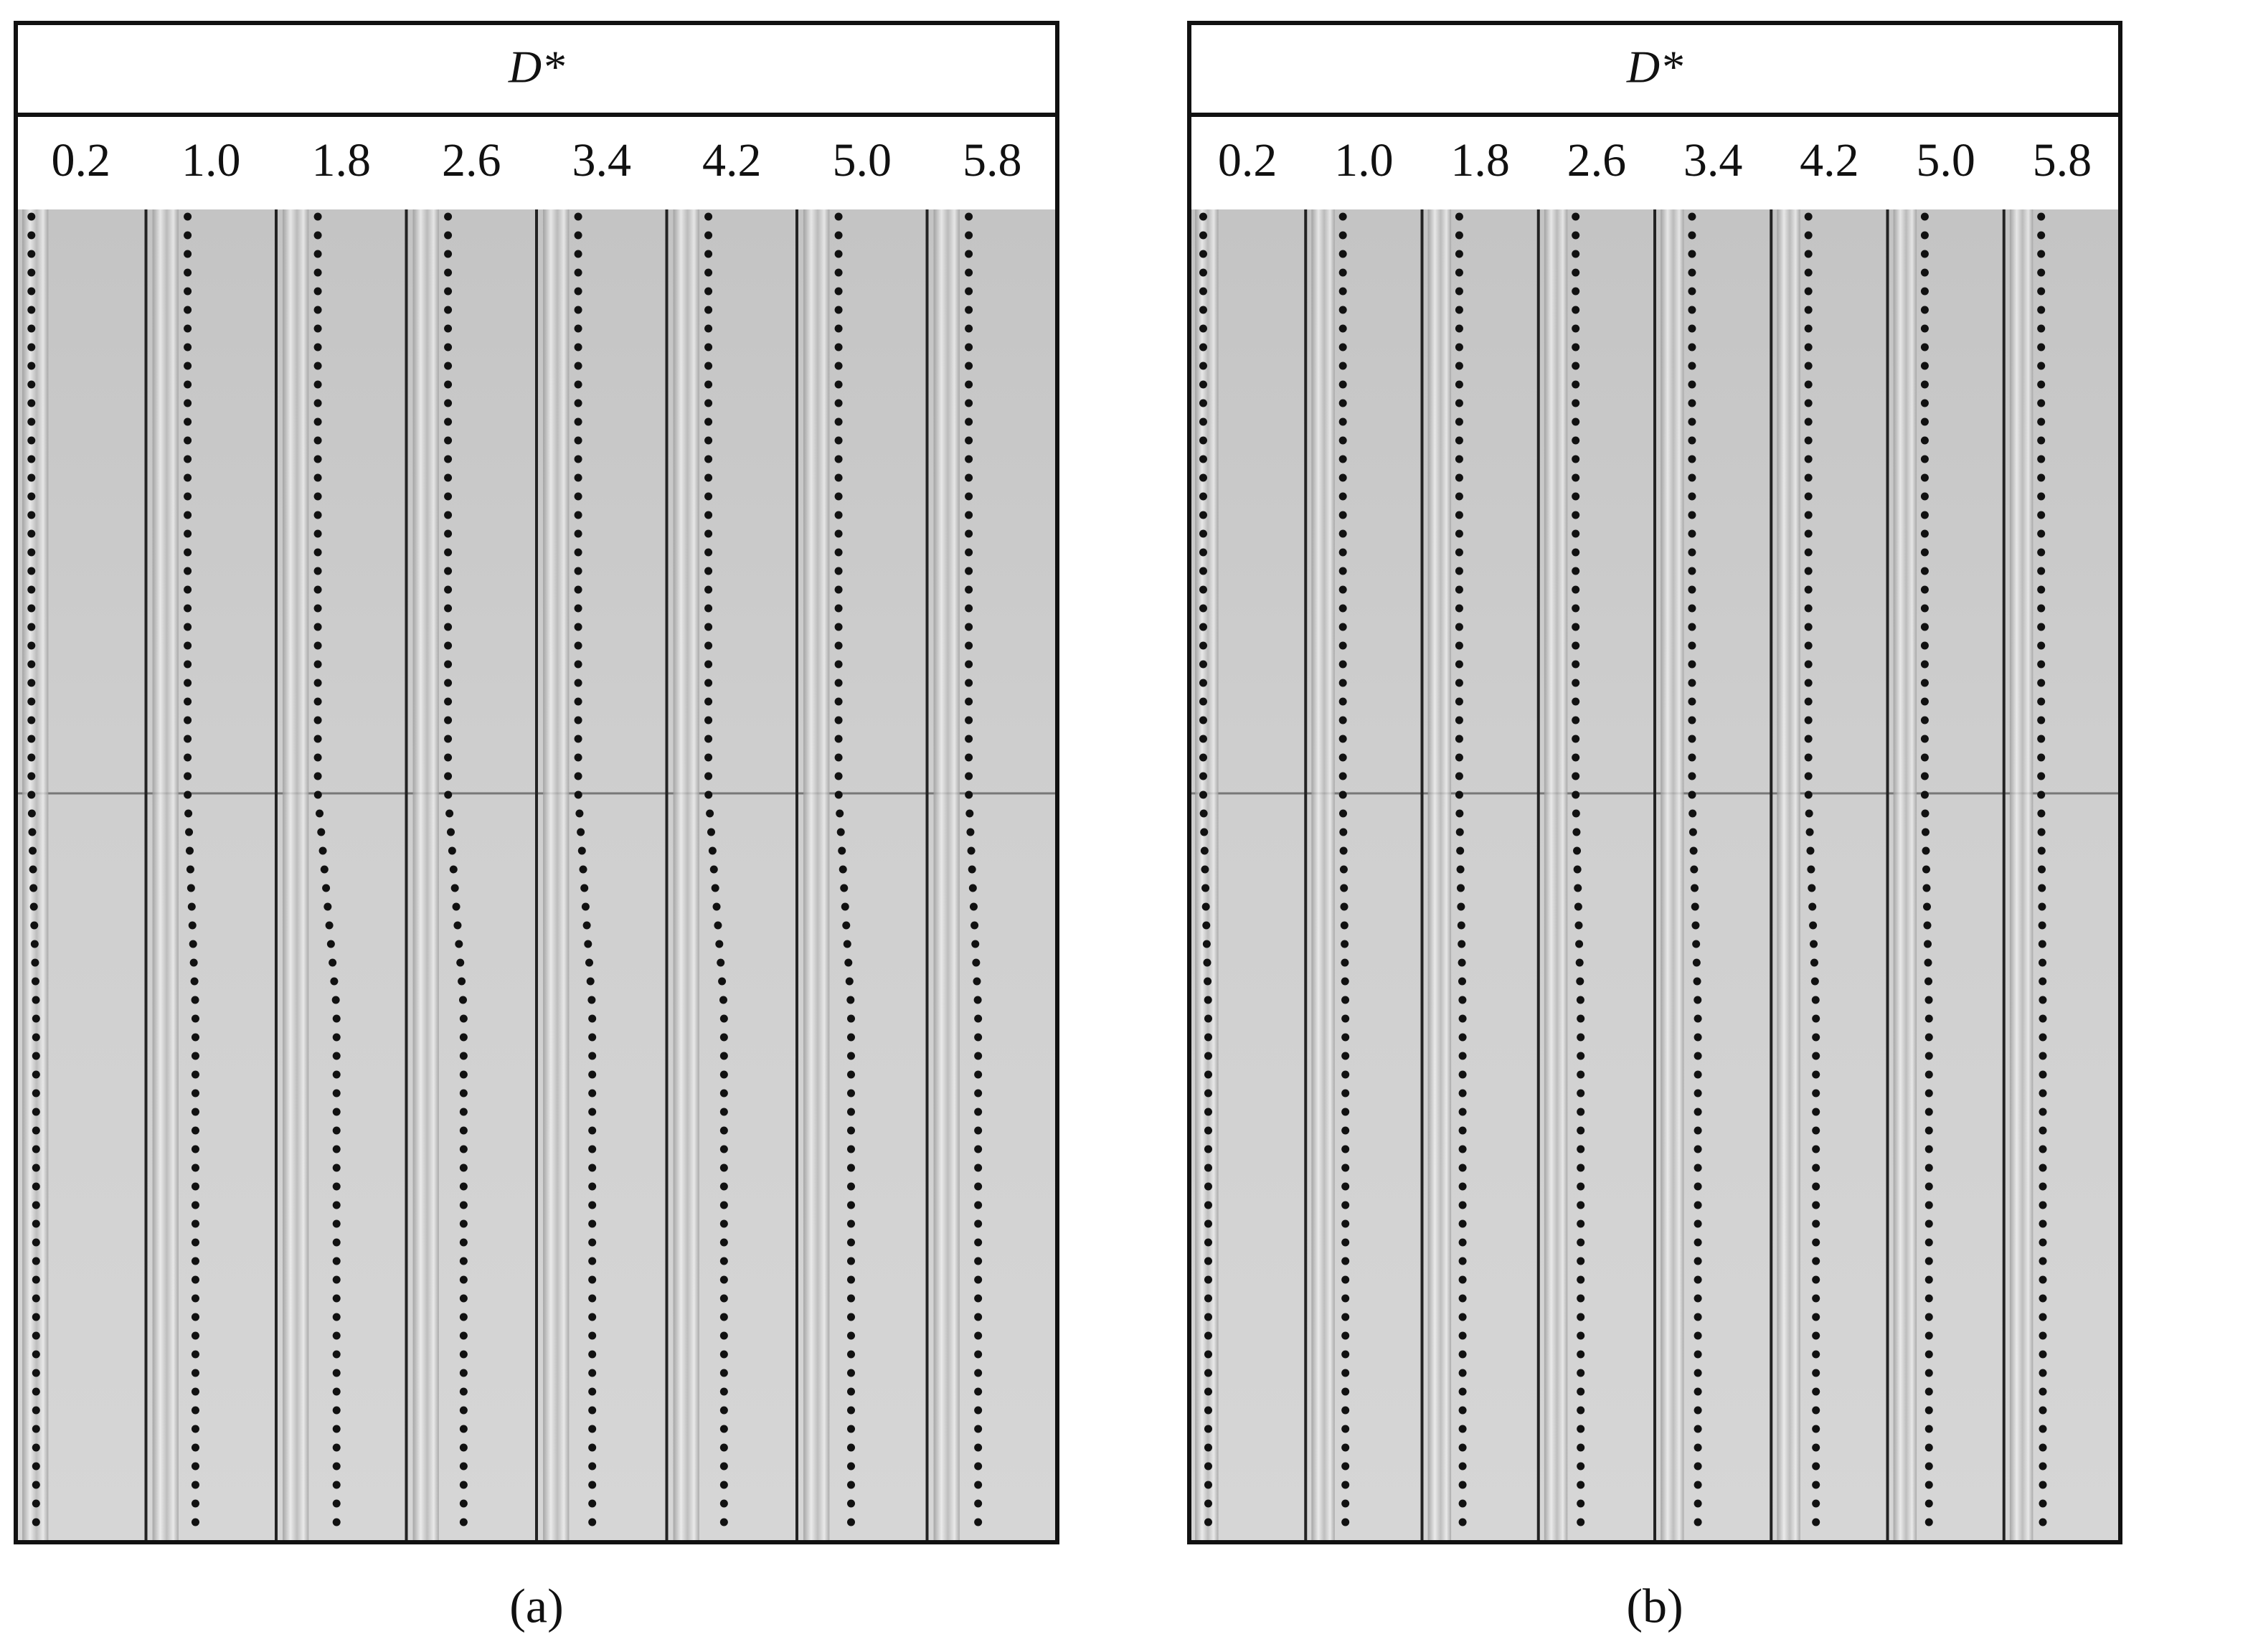 This screenshot has width=2253, height=1652. I want to click on column-label: 5.8, so click(2062, 160).